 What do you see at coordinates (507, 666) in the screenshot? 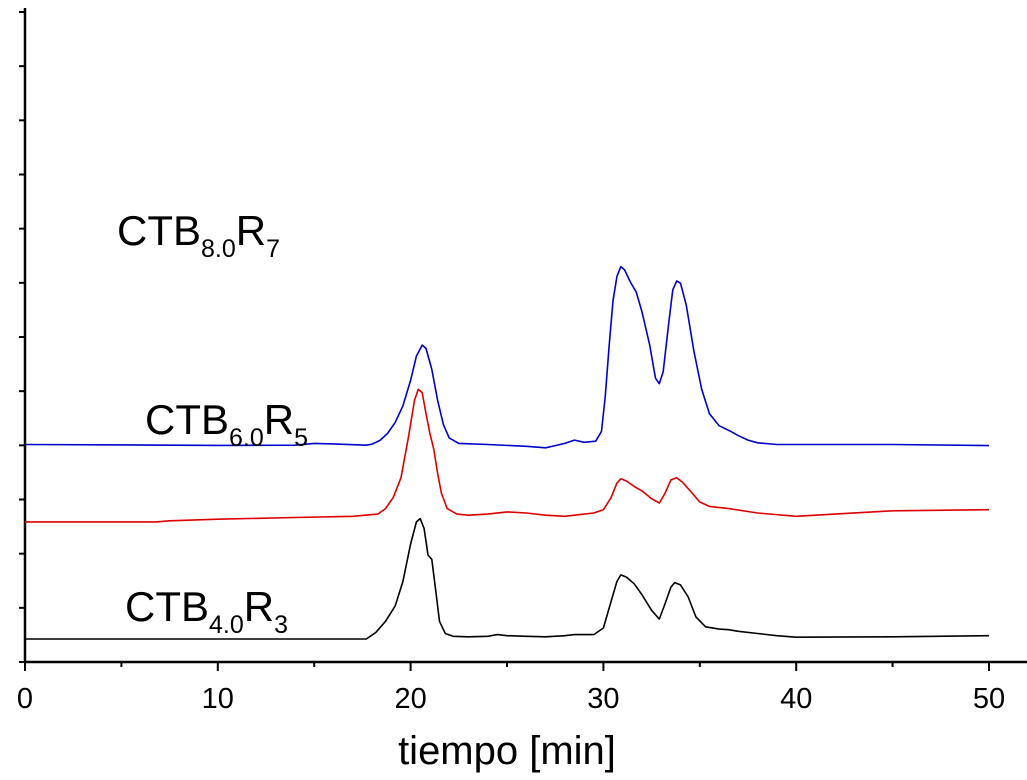
I see `x-ticks` at bounding box center [507, 666].